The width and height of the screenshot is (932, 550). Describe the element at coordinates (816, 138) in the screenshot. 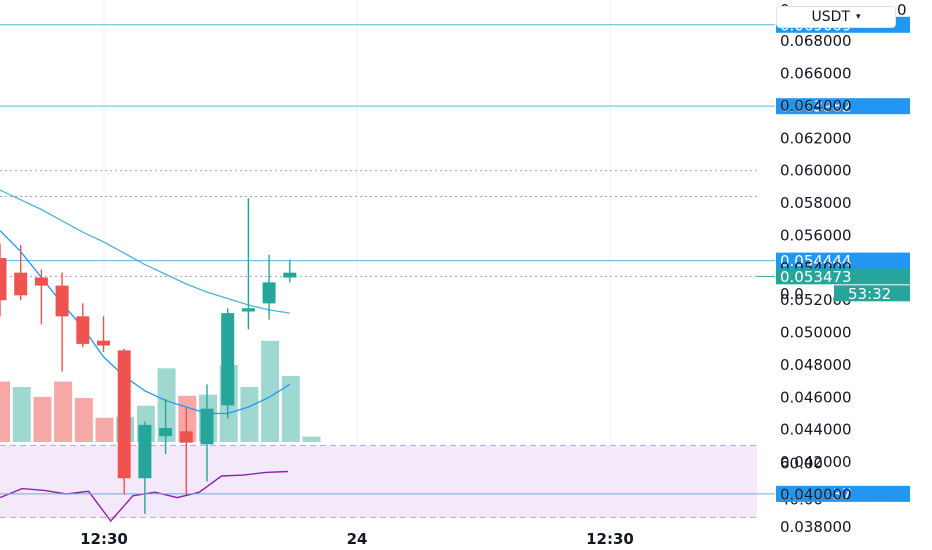

I see `price-tick-label: 0.062000` at that location.